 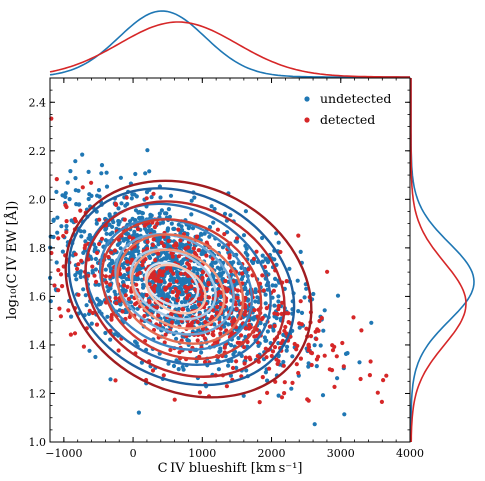 What do you see at coordinates (347, 109) in the screenshot?
I see `legend: undetected detected` at bounding box center [347, 109].